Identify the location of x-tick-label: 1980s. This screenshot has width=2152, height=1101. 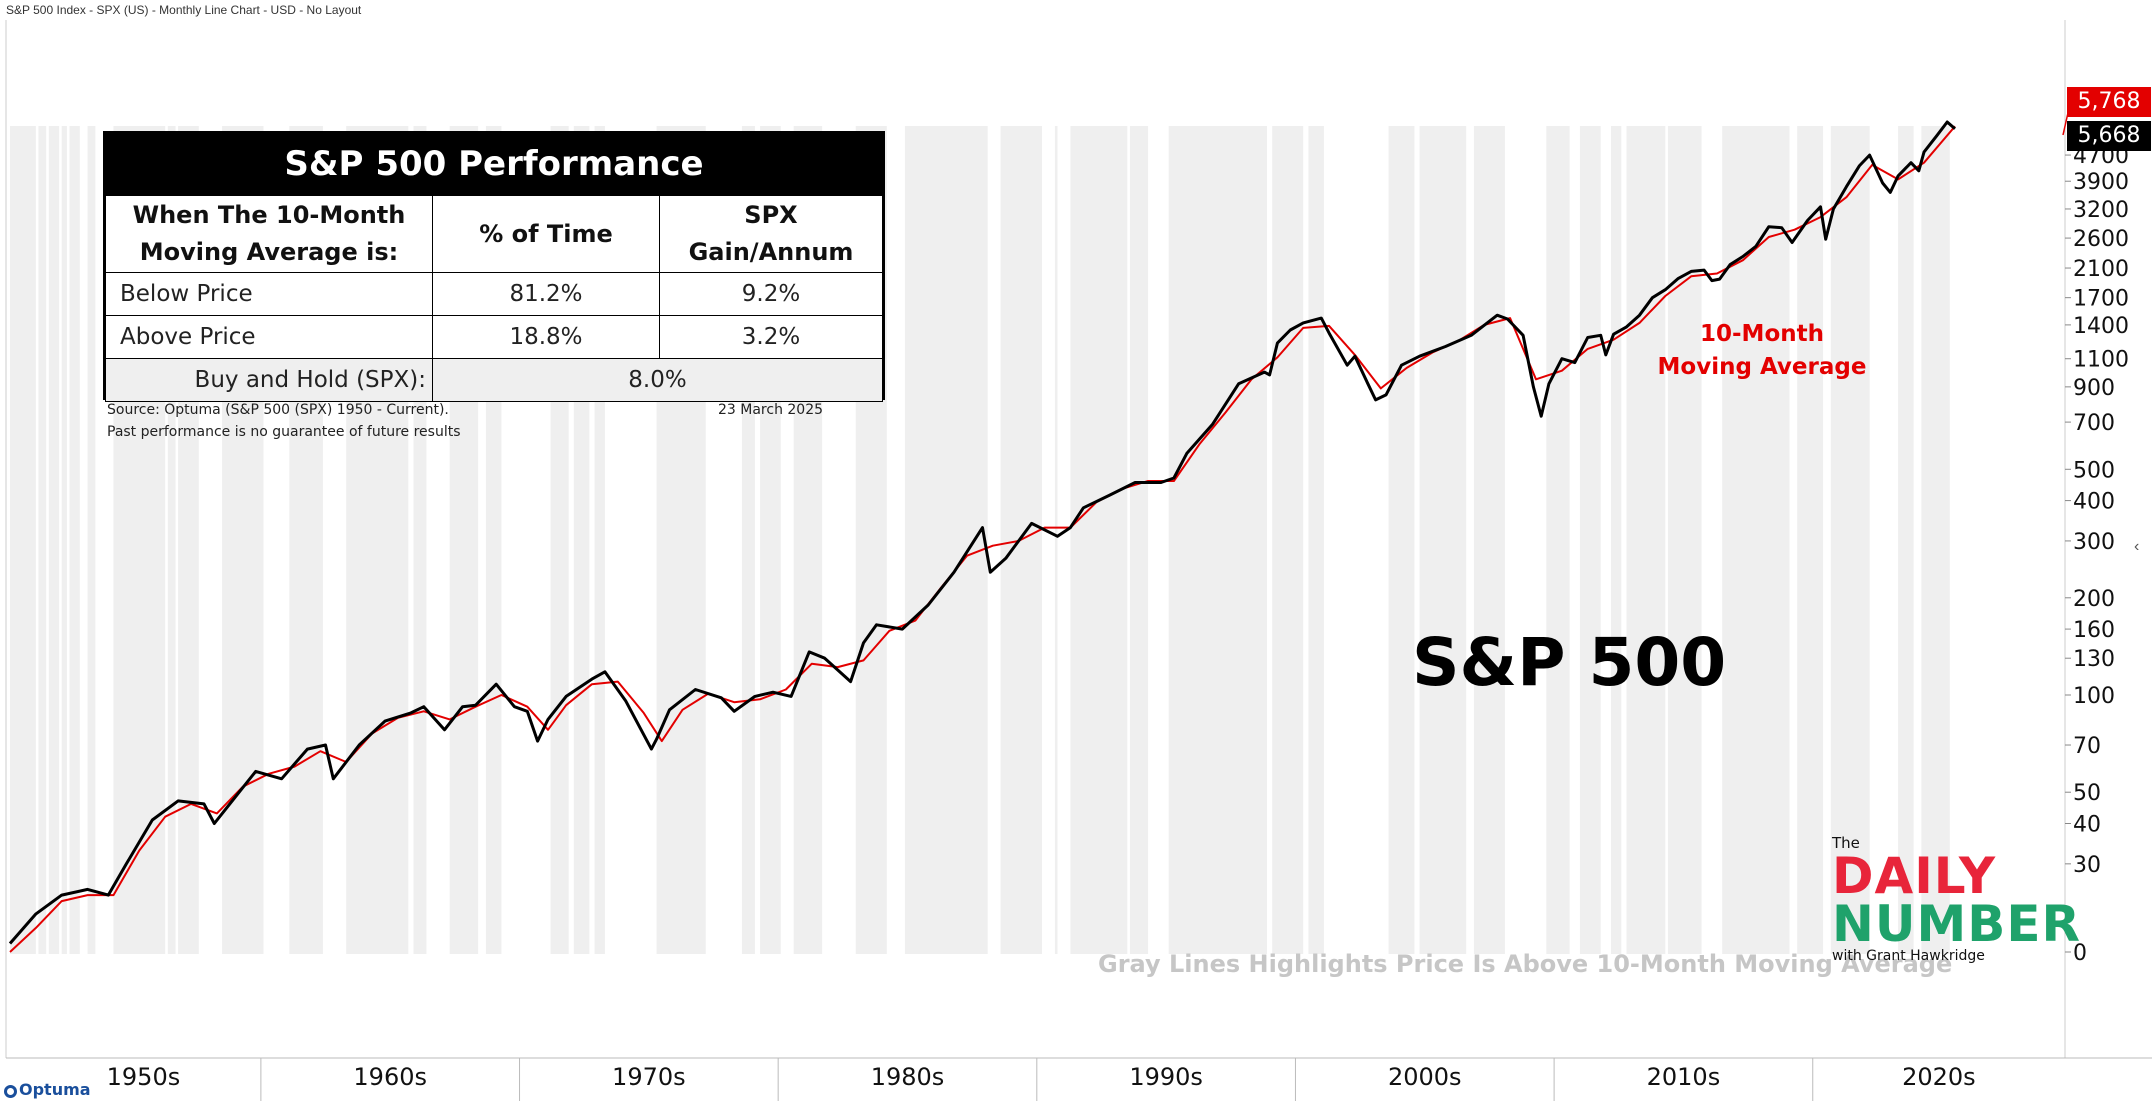
(908, 1077).